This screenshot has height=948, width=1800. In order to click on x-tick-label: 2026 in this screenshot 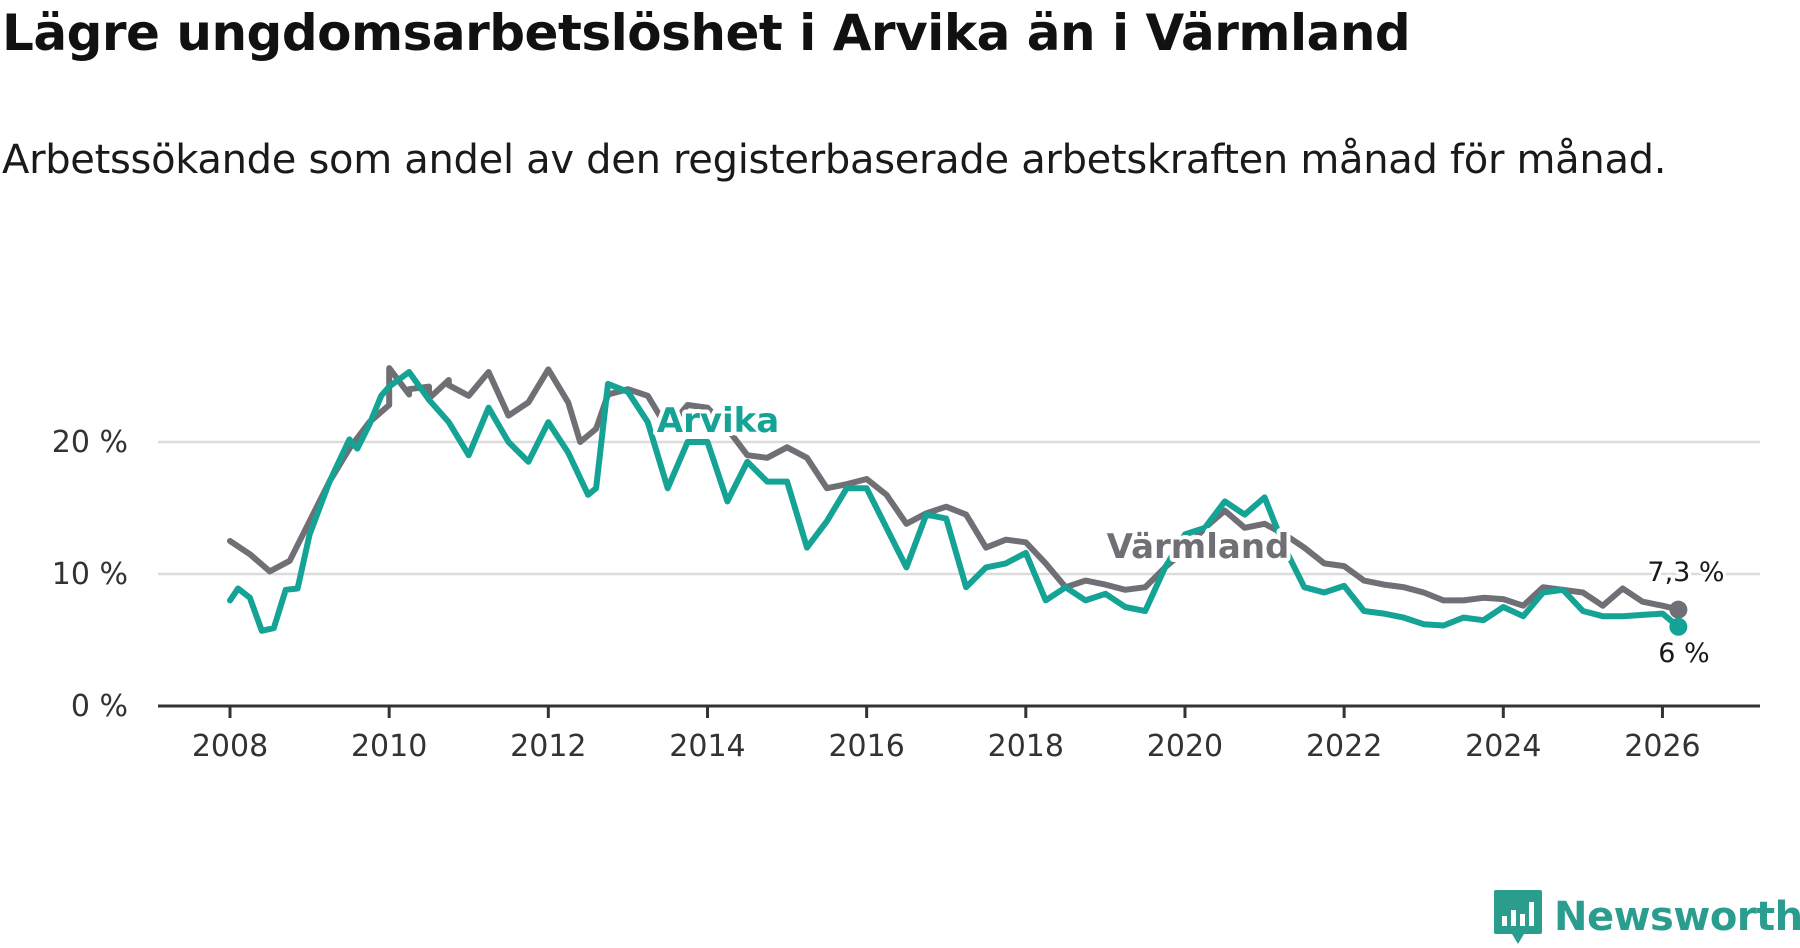, I will do `click(1662, 746)`.